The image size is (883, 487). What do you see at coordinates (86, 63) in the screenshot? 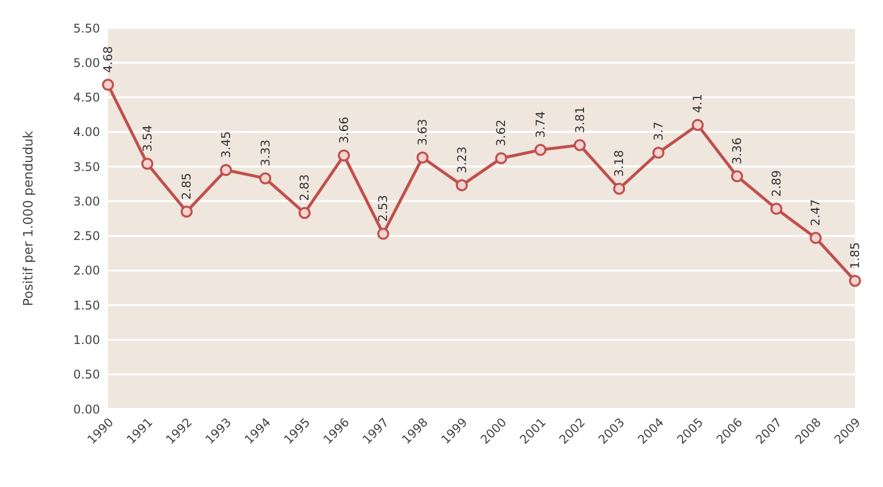
I see `y-tick-label: 5.00` at bounding box center [86, 63].